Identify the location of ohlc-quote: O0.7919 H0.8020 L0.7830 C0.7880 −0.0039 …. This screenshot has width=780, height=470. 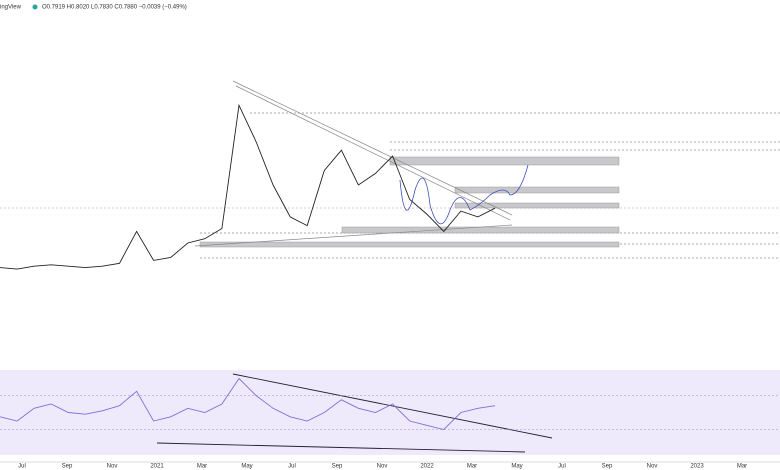
(114, 8).